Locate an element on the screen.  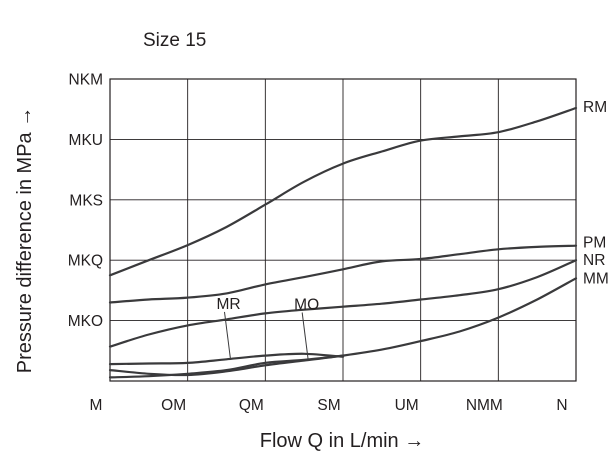
series-mo-label: MO is located at coordinates (306, 305).